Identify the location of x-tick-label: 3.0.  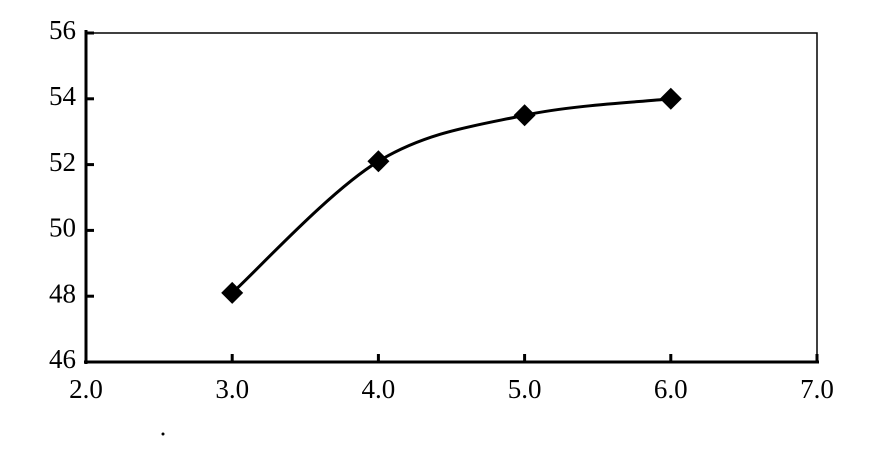
(232, 389).